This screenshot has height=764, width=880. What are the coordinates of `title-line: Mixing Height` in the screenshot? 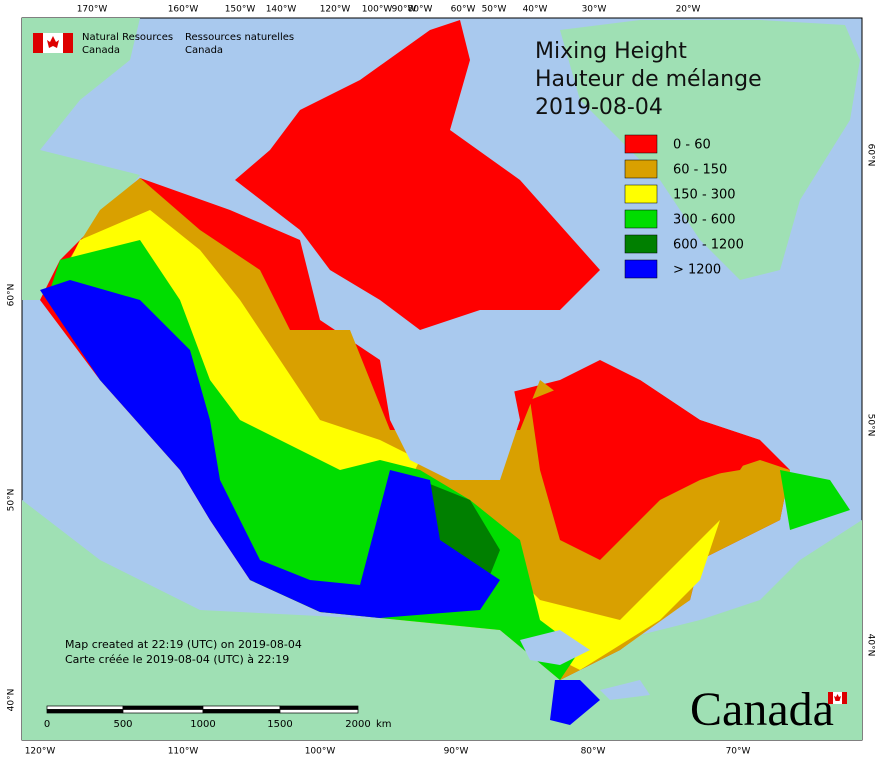 It's located at (611, 51).